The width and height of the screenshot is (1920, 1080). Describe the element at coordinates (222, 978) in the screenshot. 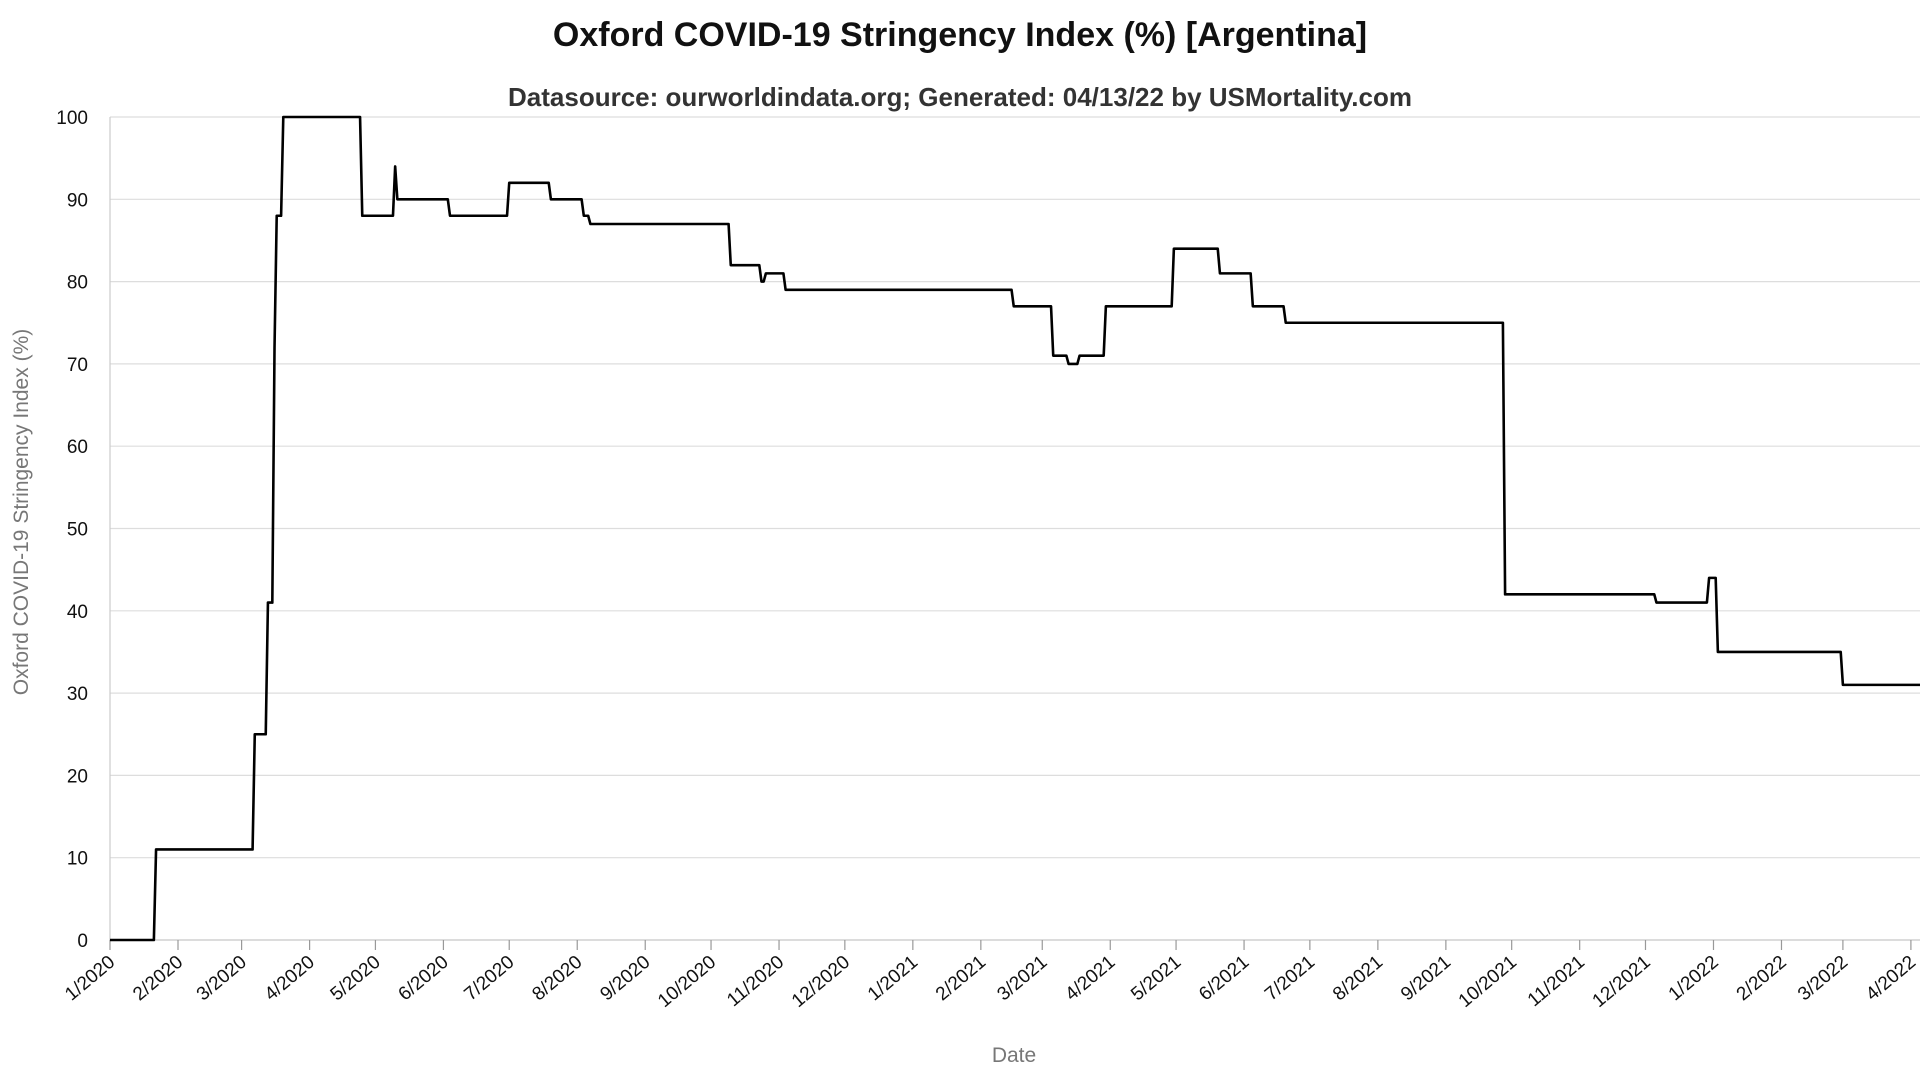

I see `x-tick-label: 3/2020` at that location.